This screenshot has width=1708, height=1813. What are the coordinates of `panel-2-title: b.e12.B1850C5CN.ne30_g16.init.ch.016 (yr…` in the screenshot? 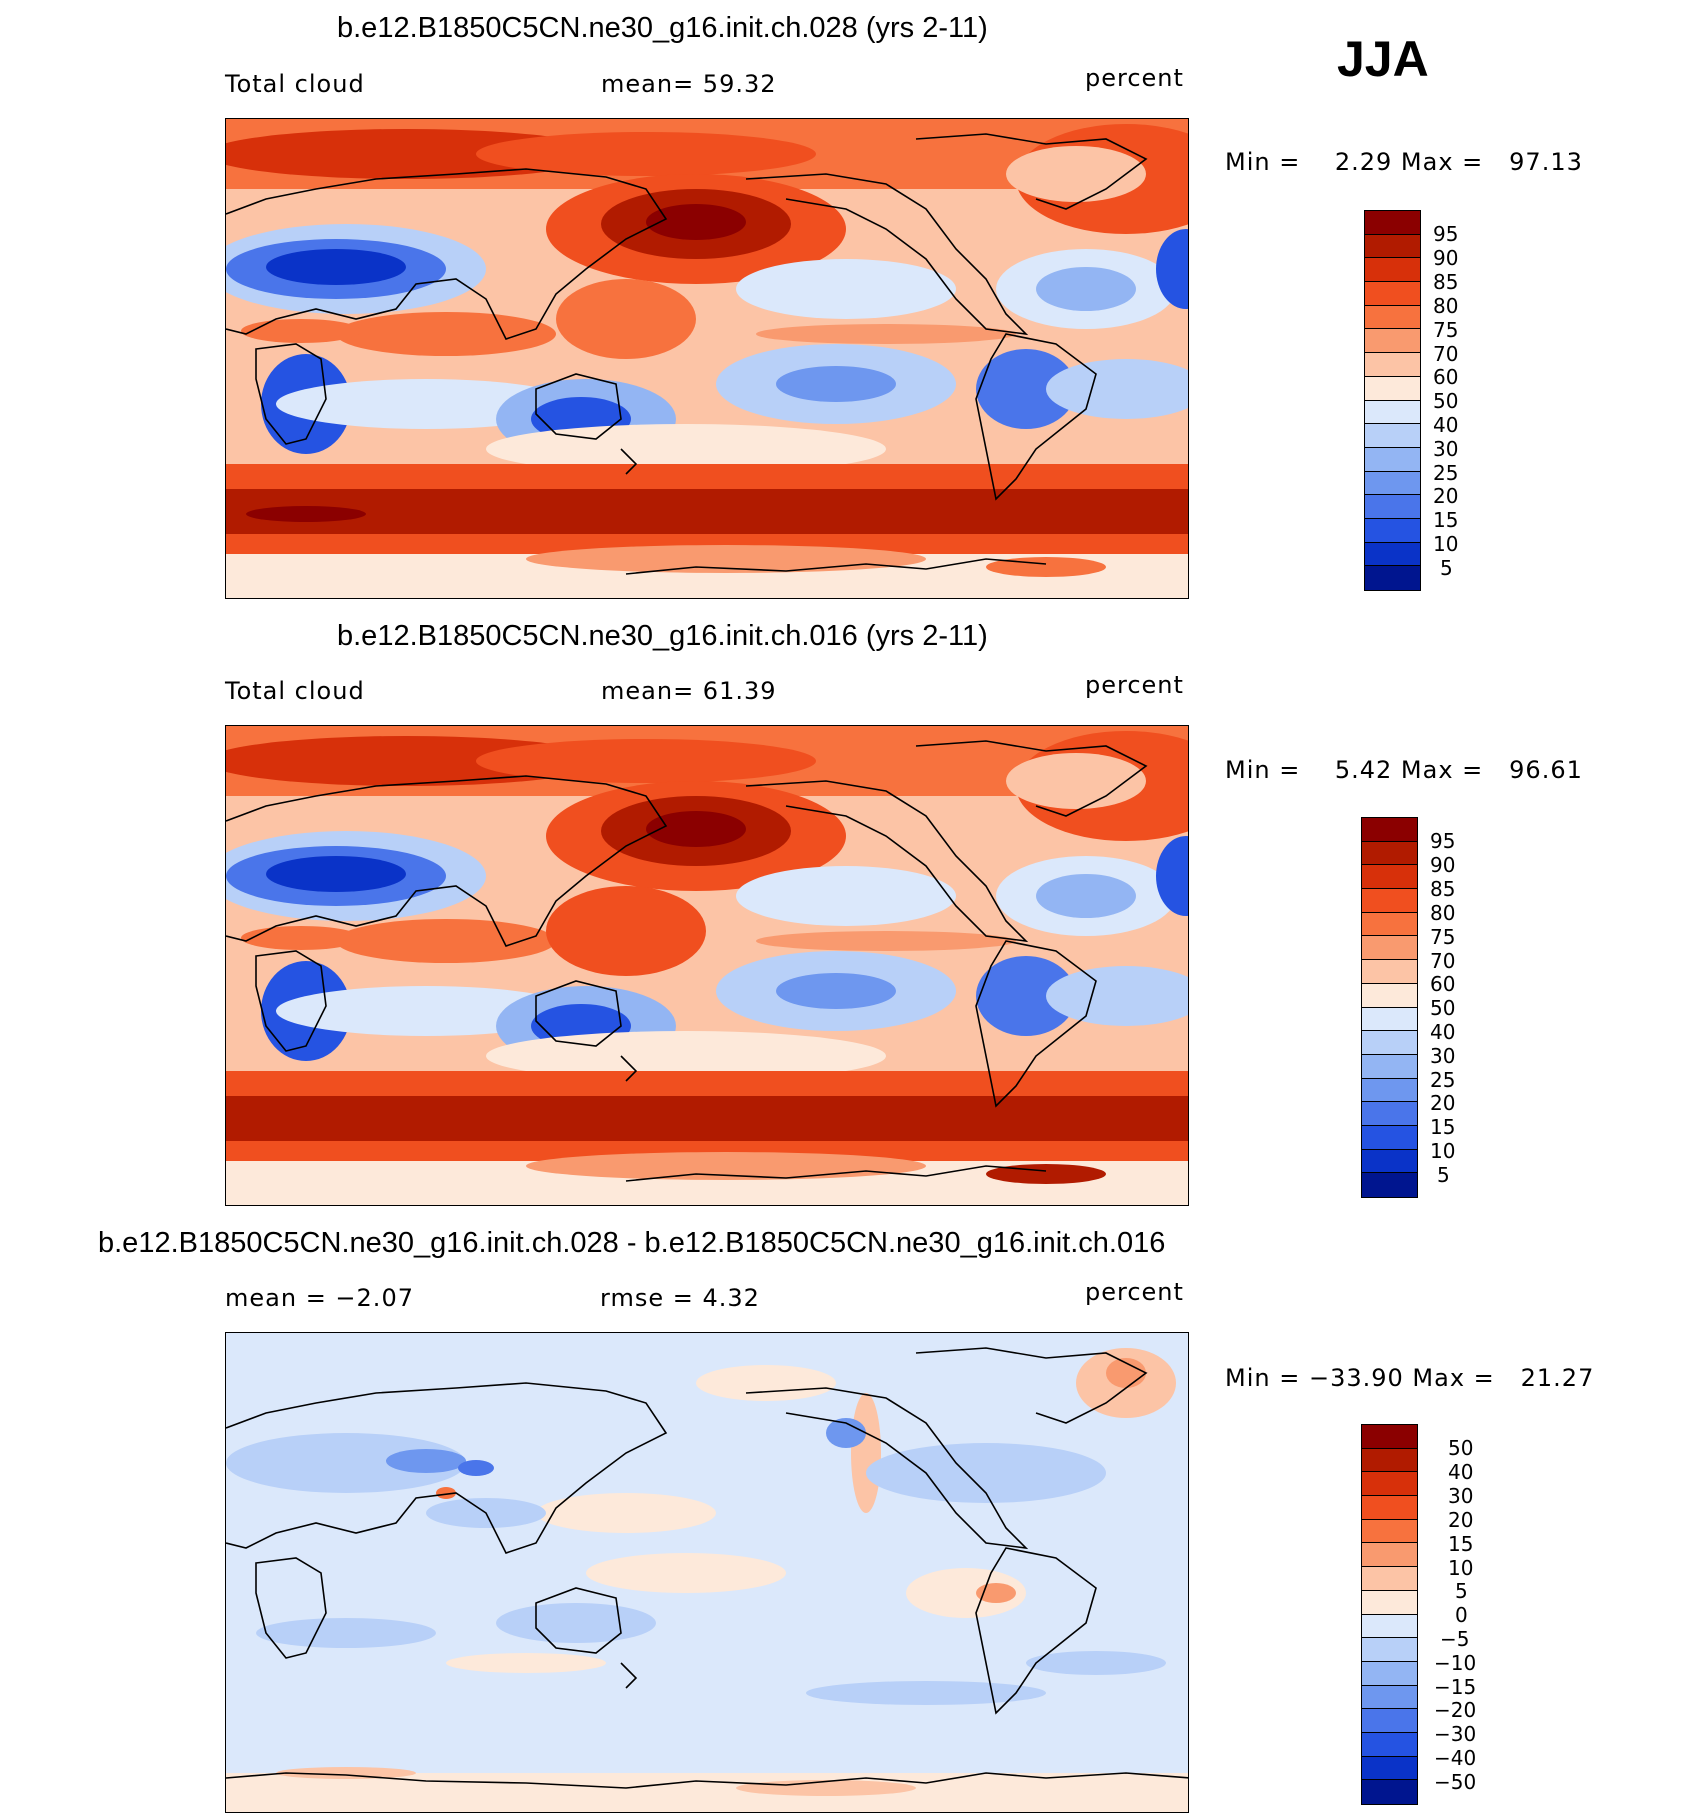 It's located at (662, 636).